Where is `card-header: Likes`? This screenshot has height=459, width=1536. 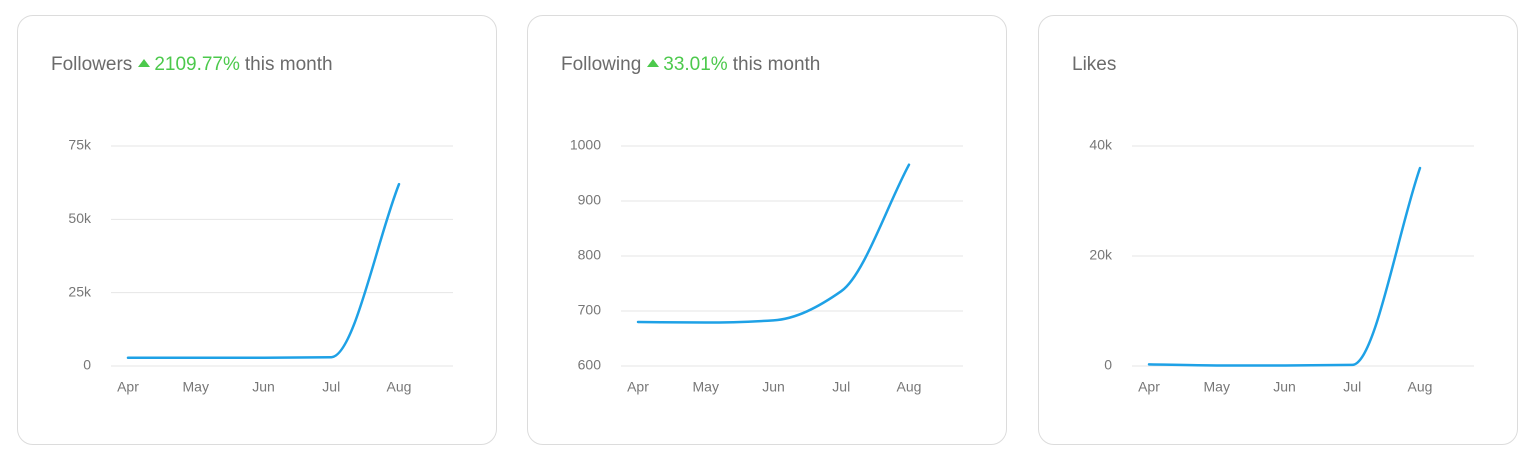
card-header: Likes is located at coordinates (1094, 65).